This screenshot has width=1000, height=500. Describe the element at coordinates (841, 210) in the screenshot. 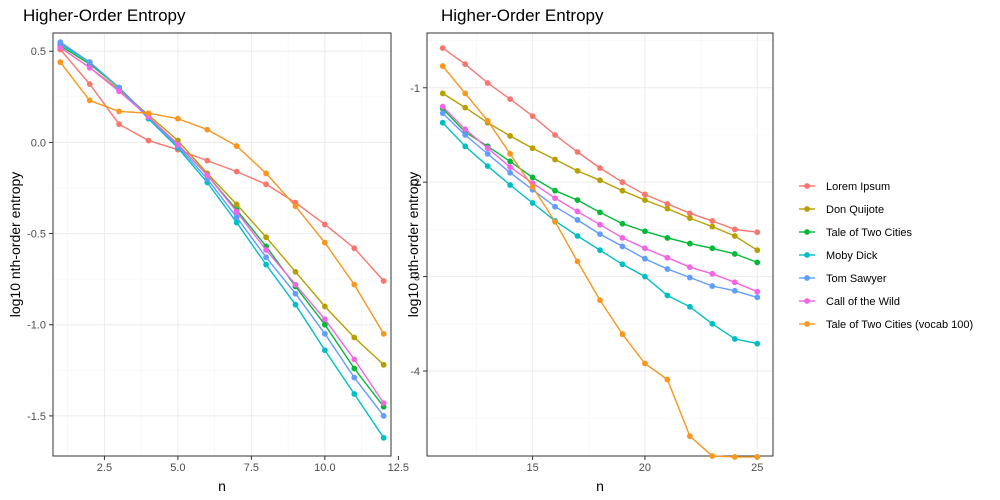

I see `legend-item: Don Quijote` at that location.